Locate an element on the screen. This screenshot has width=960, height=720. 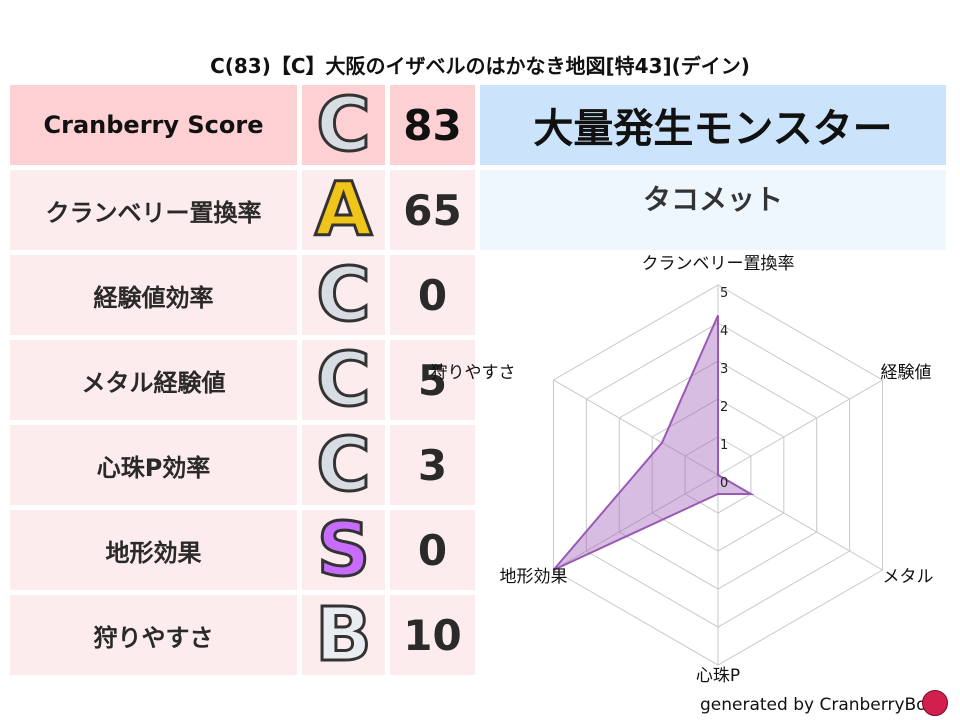
row-label: メタル経験値 is located at coordinates (153, 380).